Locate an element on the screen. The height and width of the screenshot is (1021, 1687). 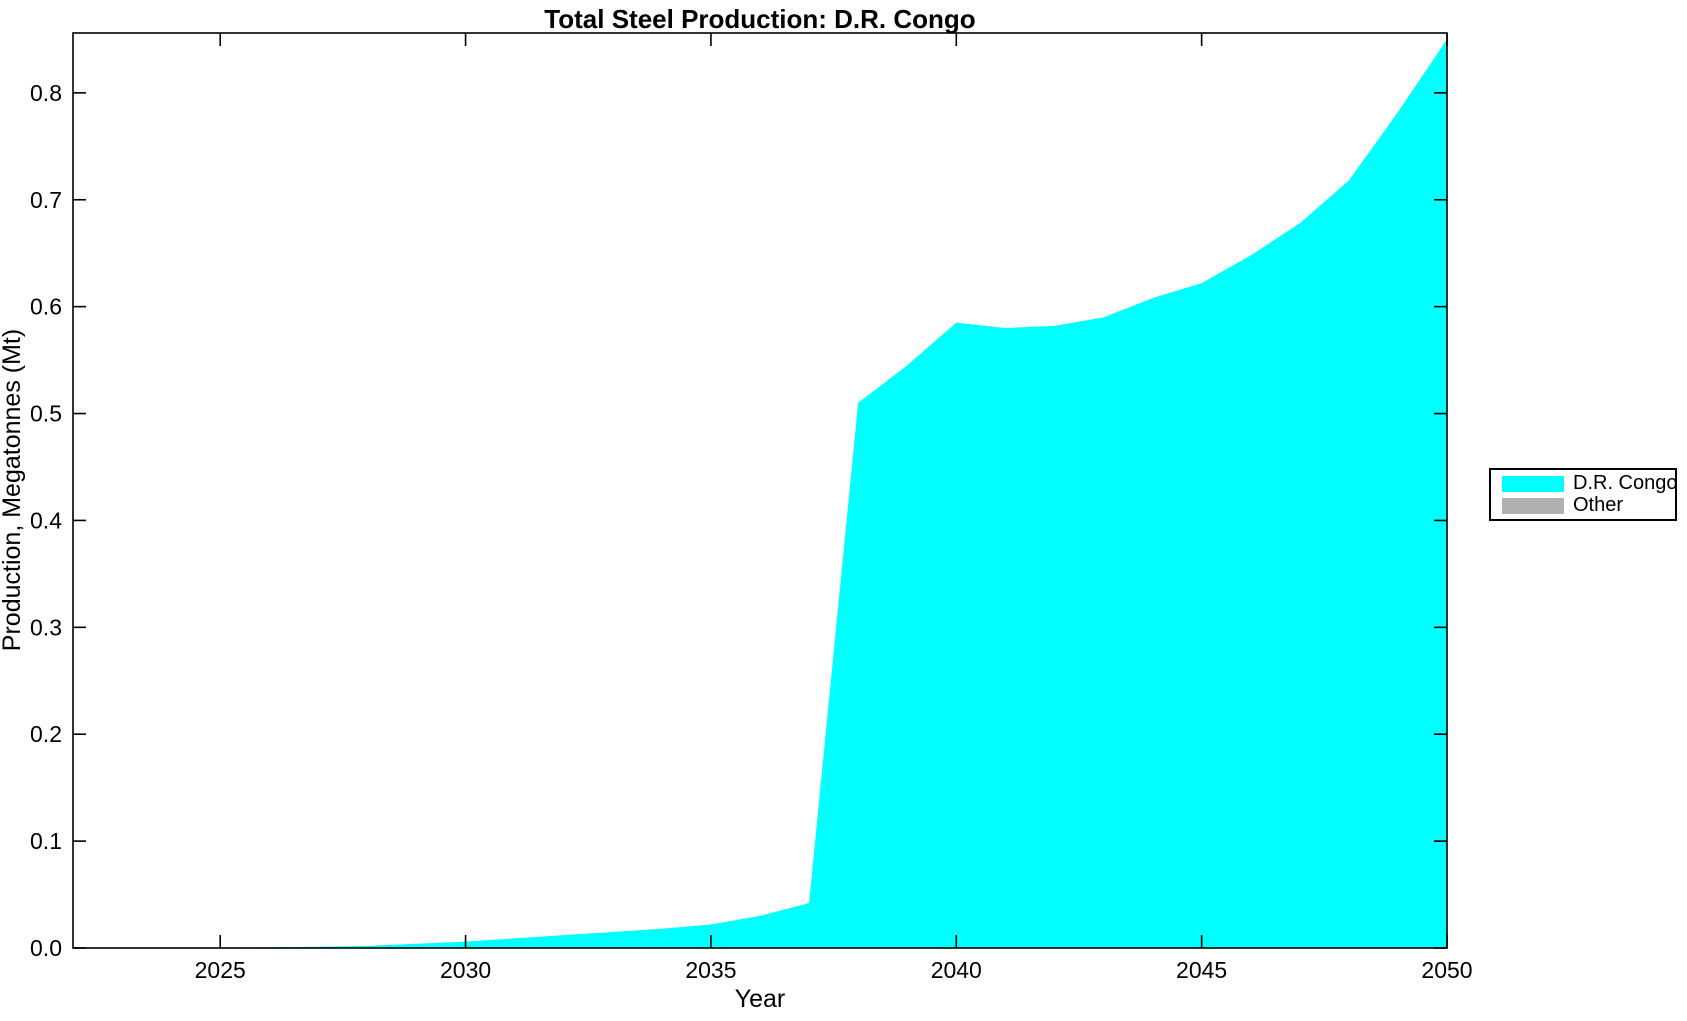
x-tick-label: 2025 is located at coordinates (220, 970).